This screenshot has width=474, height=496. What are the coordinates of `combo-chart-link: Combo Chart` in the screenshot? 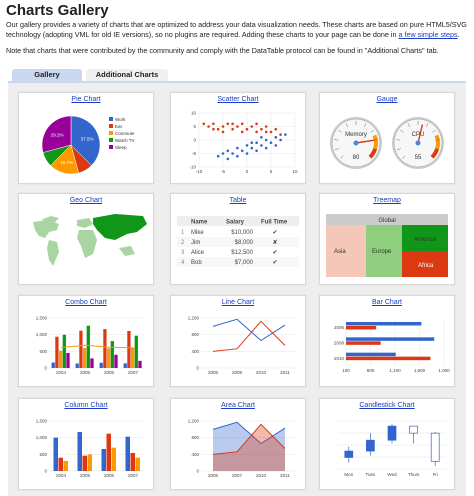 It's located at (86, 302).